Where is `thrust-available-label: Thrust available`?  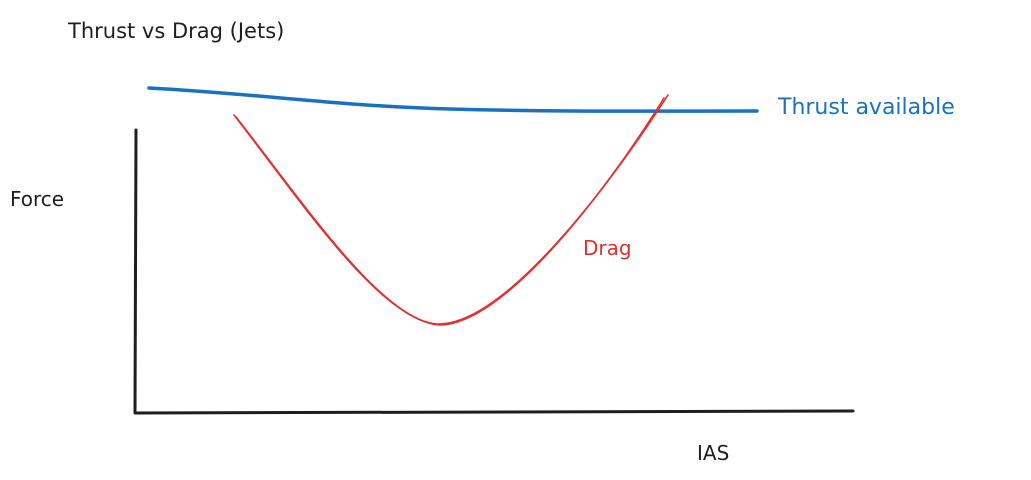 thrust-available-label: Thrust available is located at coordinates (866, 107).